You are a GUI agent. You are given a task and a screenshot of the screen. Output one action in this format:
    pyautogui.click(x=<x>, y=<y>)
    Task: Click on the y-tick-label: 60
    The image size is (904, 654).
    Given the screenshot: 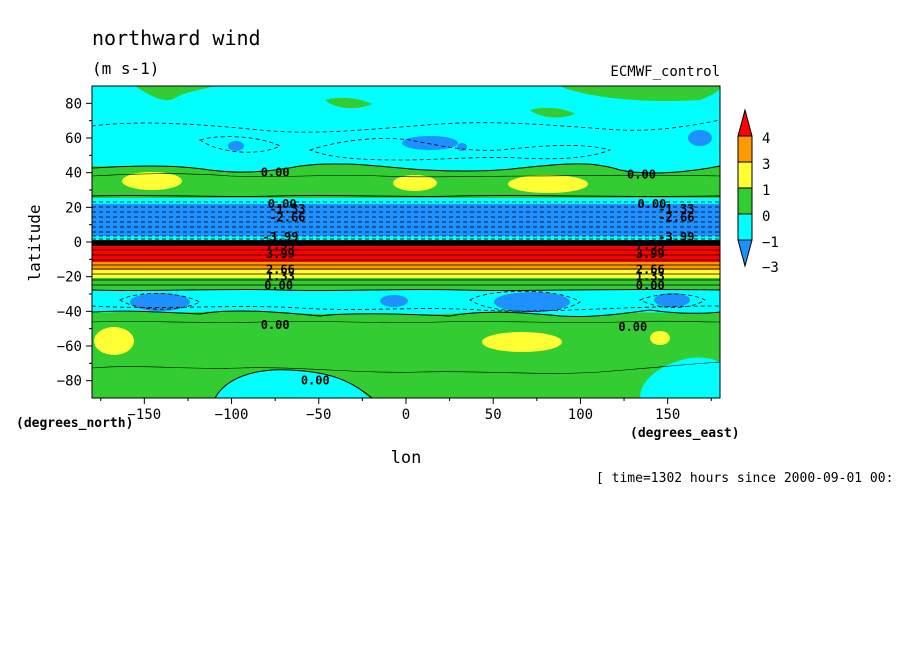 What is the action you would take?
    pyautogui.click(x=73, y=139)
    